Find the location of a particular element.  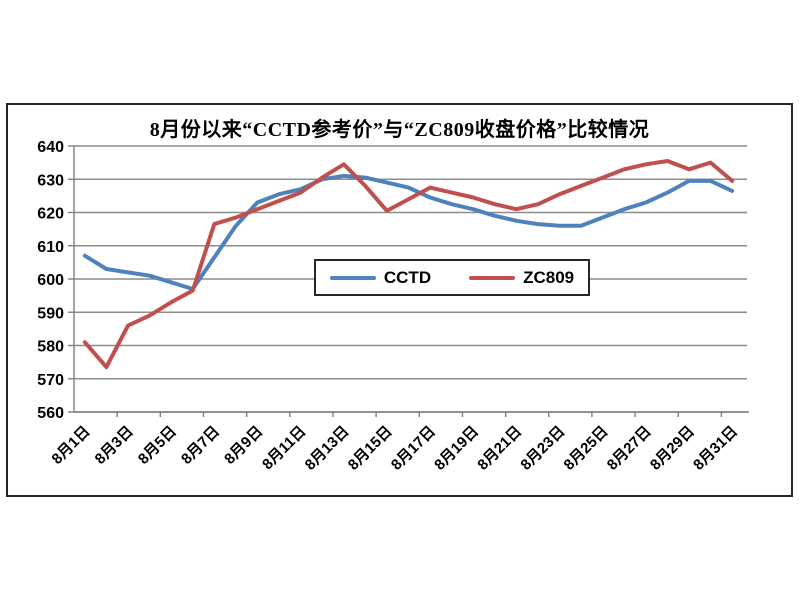

x-axis-label-8月29日: 8月29日 is located at coordinates (672, 448).